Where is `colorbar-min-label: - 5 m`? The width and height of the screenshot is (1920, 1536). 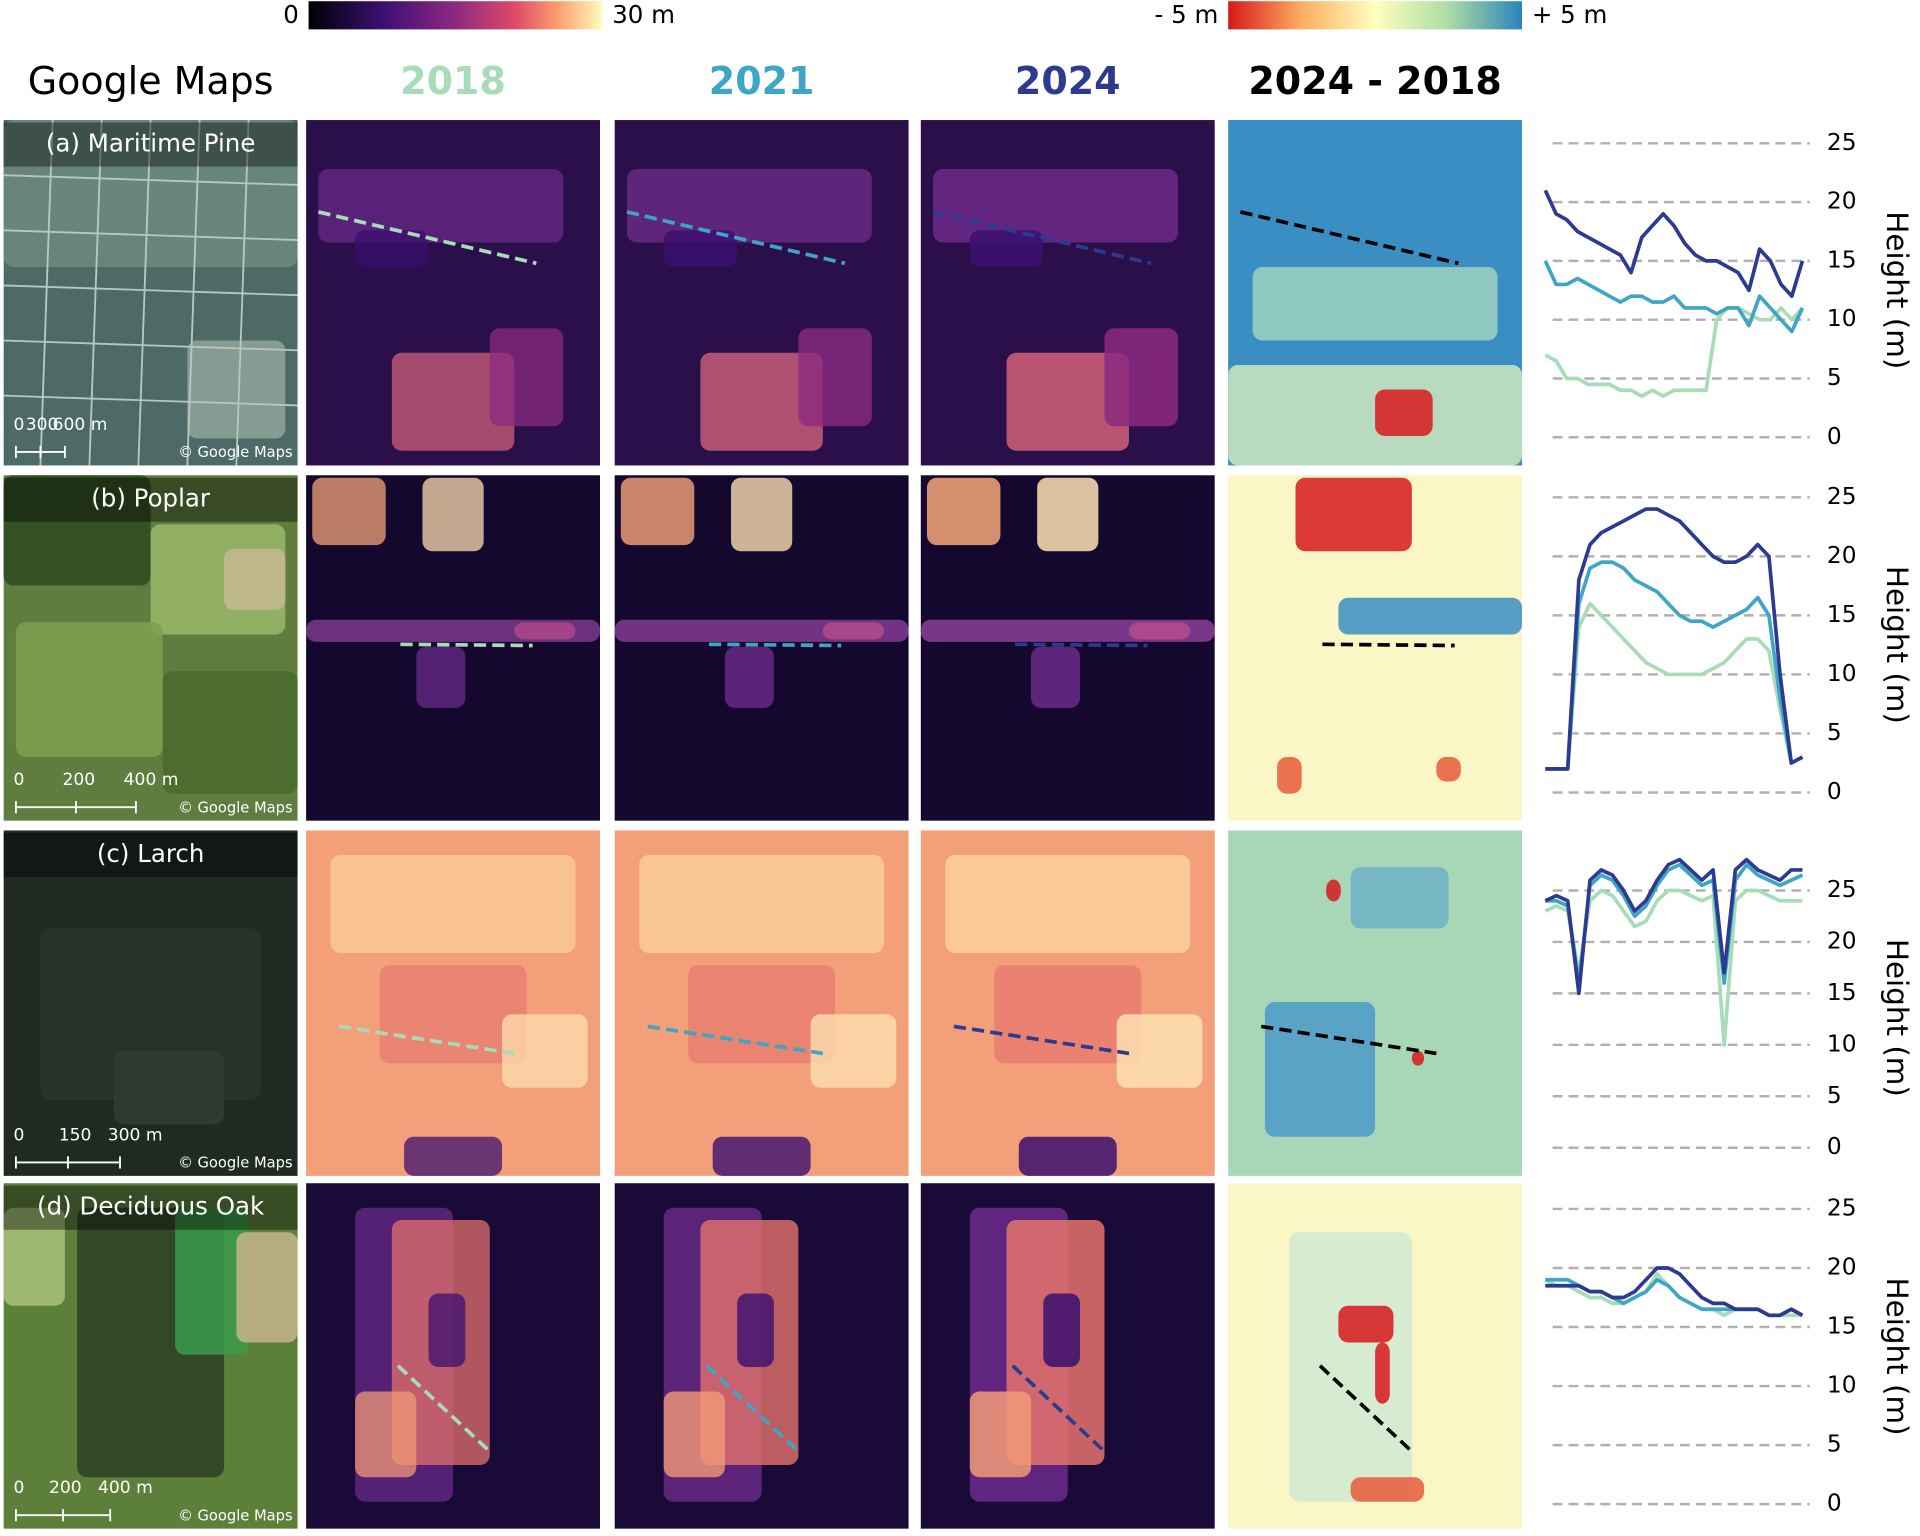
colorbar-min-label: - 5 m is located at coordinates (1187, 14).